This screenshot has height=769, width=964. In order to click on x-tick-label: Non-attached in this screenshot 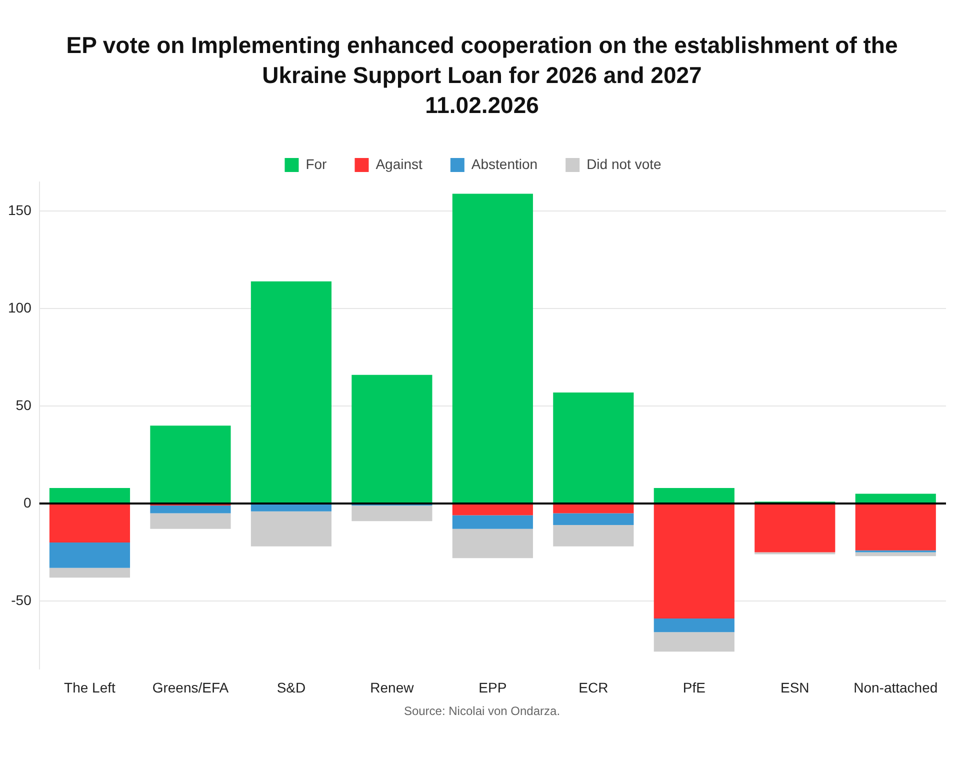, I will do `click(896, 687)`.